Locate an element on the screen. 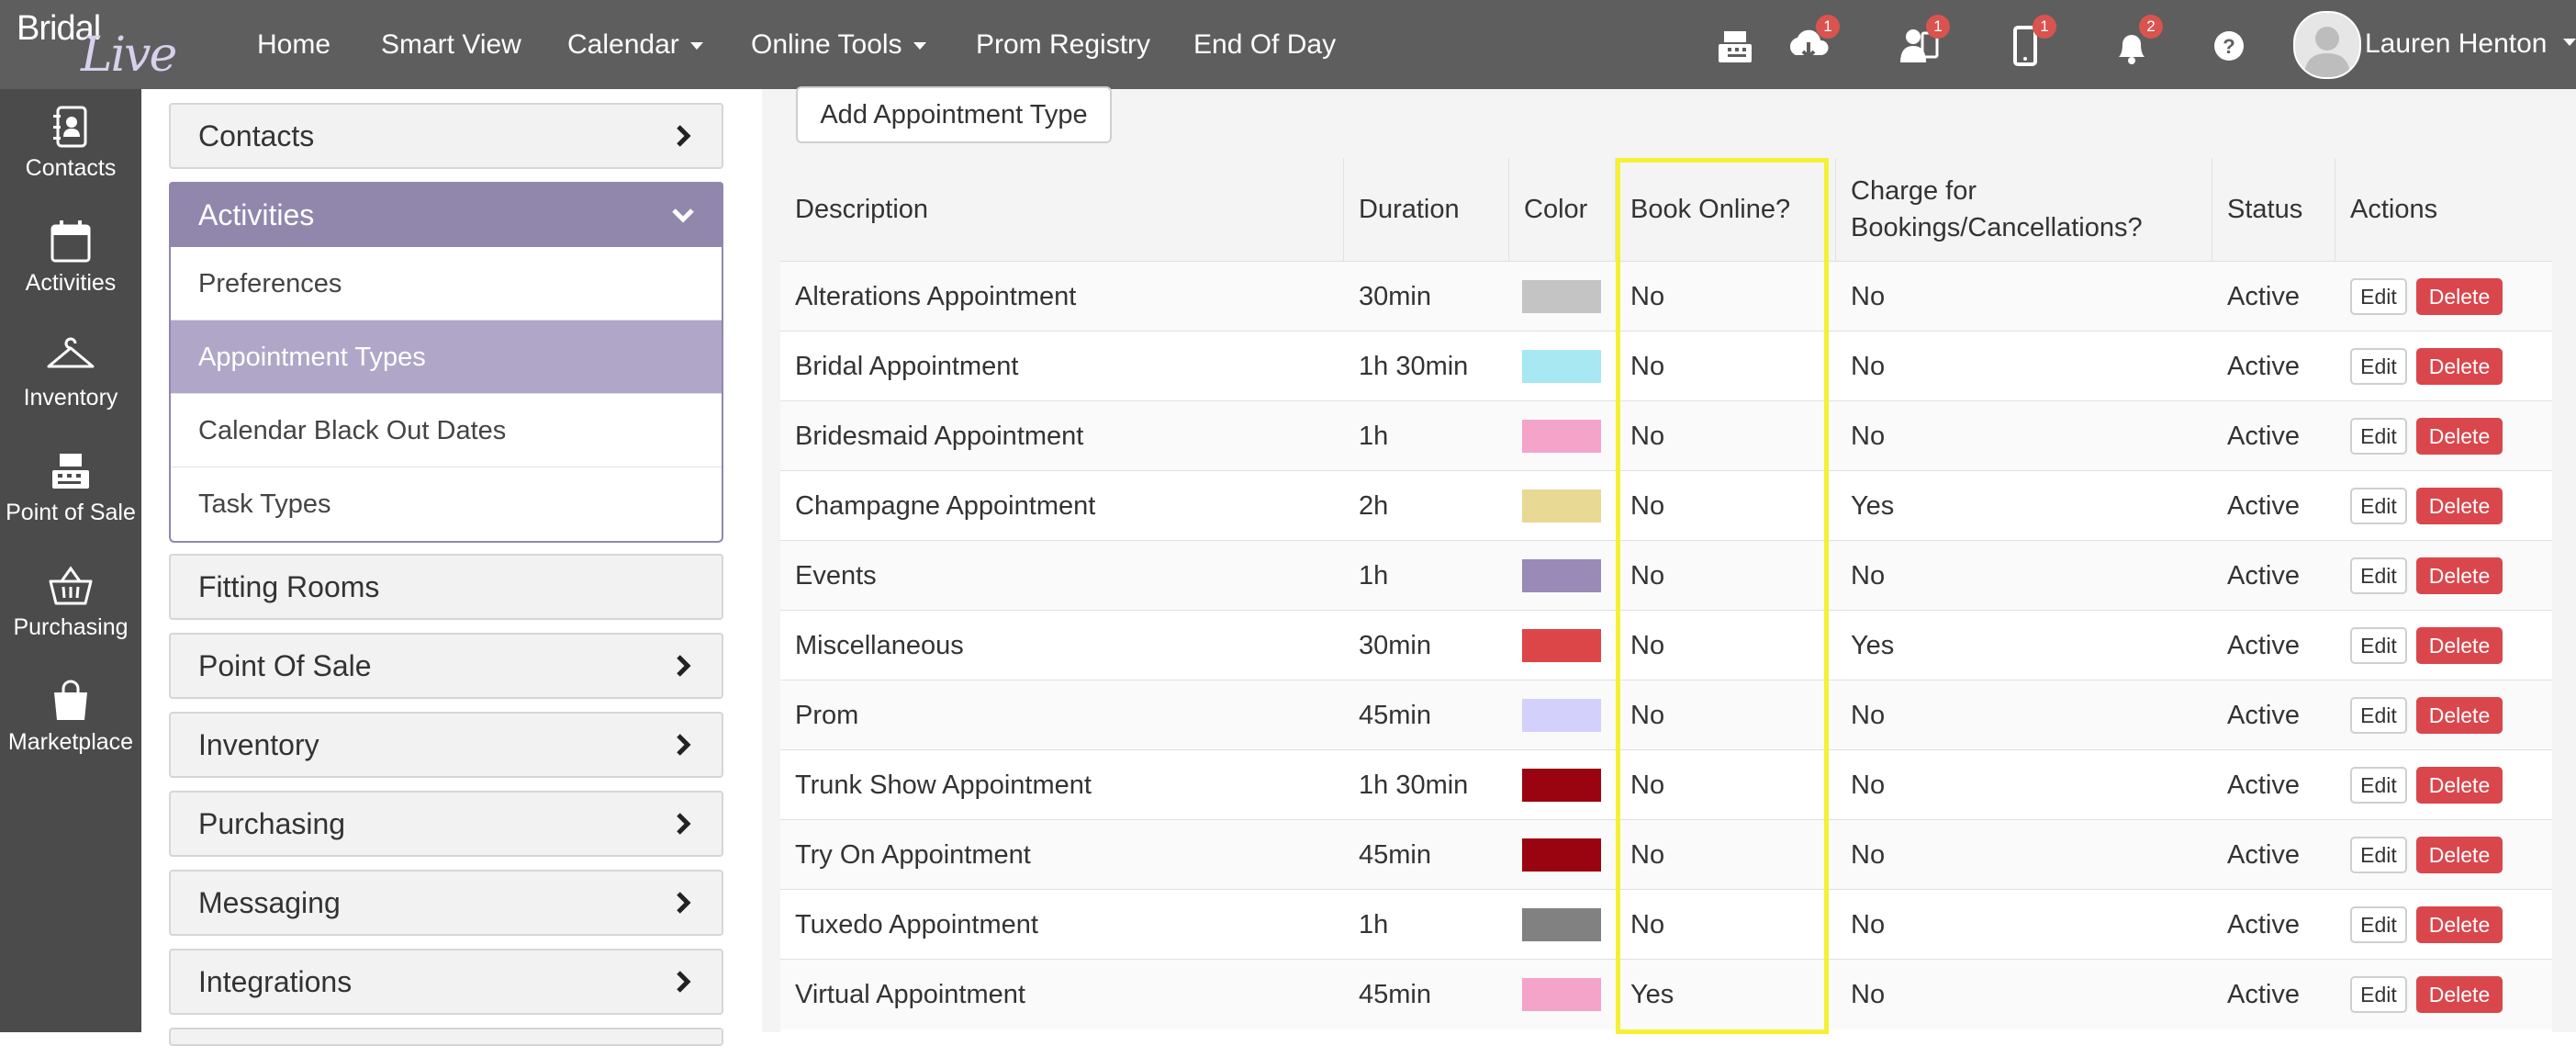  bridallive-logo: Bridal Live is located at coordinates (105, 44).